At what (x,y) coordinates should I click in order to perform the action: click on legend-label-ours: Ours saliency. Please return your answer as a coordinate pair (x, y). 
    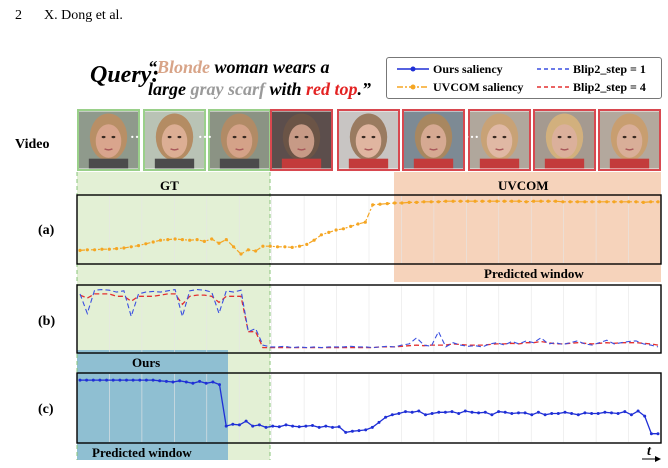
    Looking at the image, I should click on (468, 69).